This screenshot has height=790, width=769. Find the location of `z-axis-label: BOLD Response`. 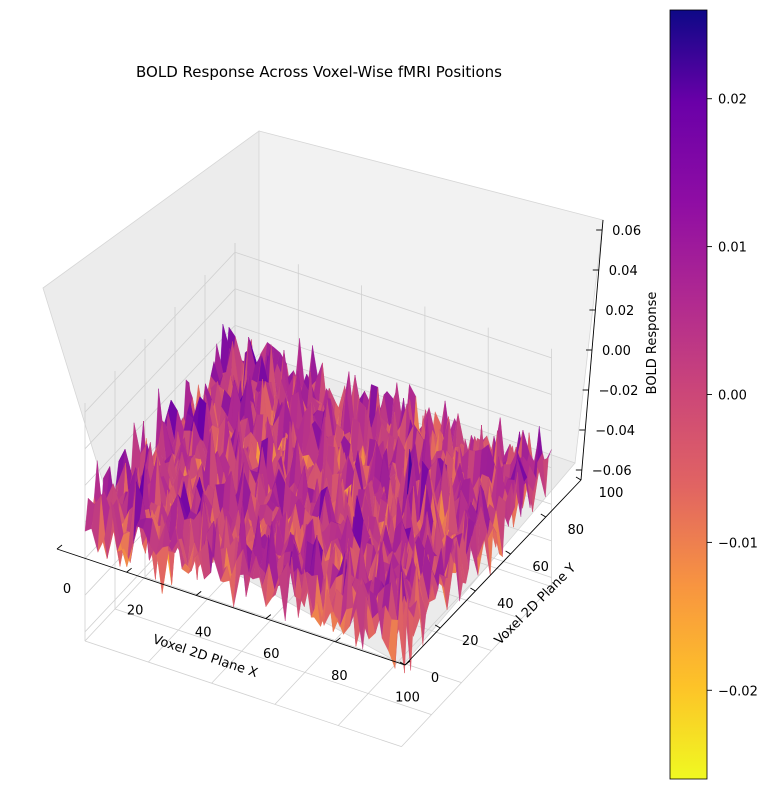

z-axis-label: BOLD Response is located at coordinates (652, 343).